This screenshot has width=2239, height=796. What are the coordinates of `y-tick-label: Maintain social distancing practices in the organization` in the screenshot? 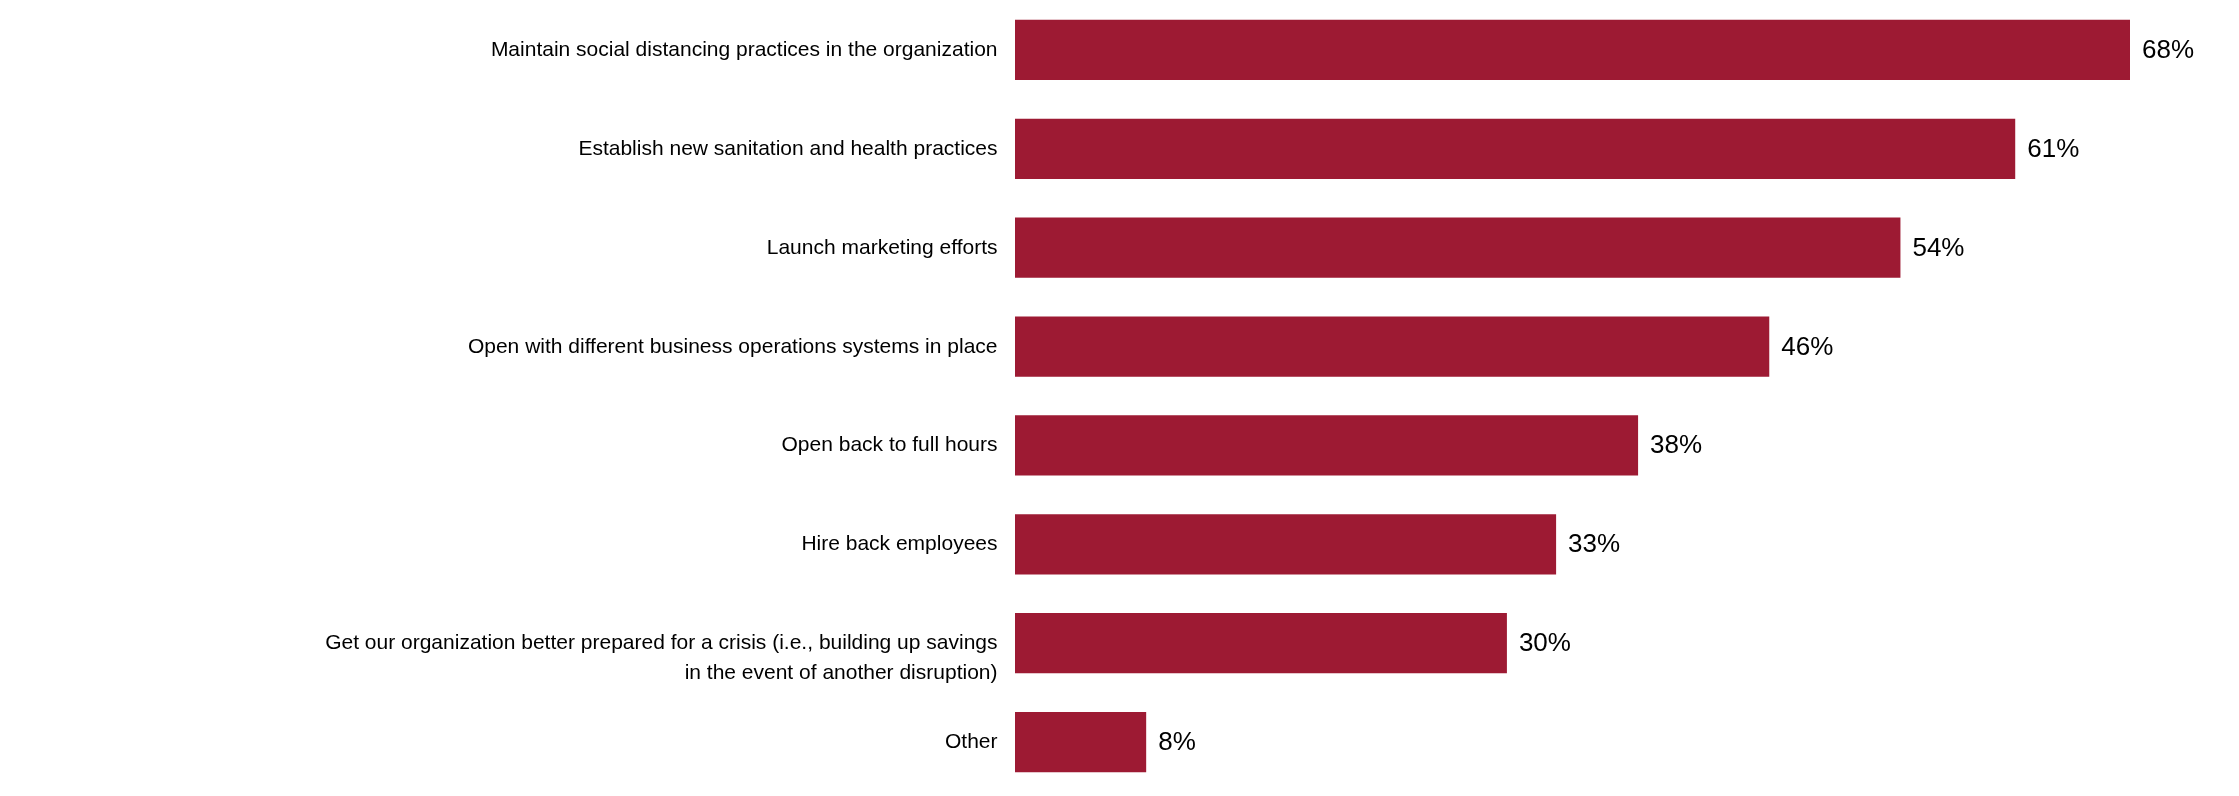 It's located at (744, 48).